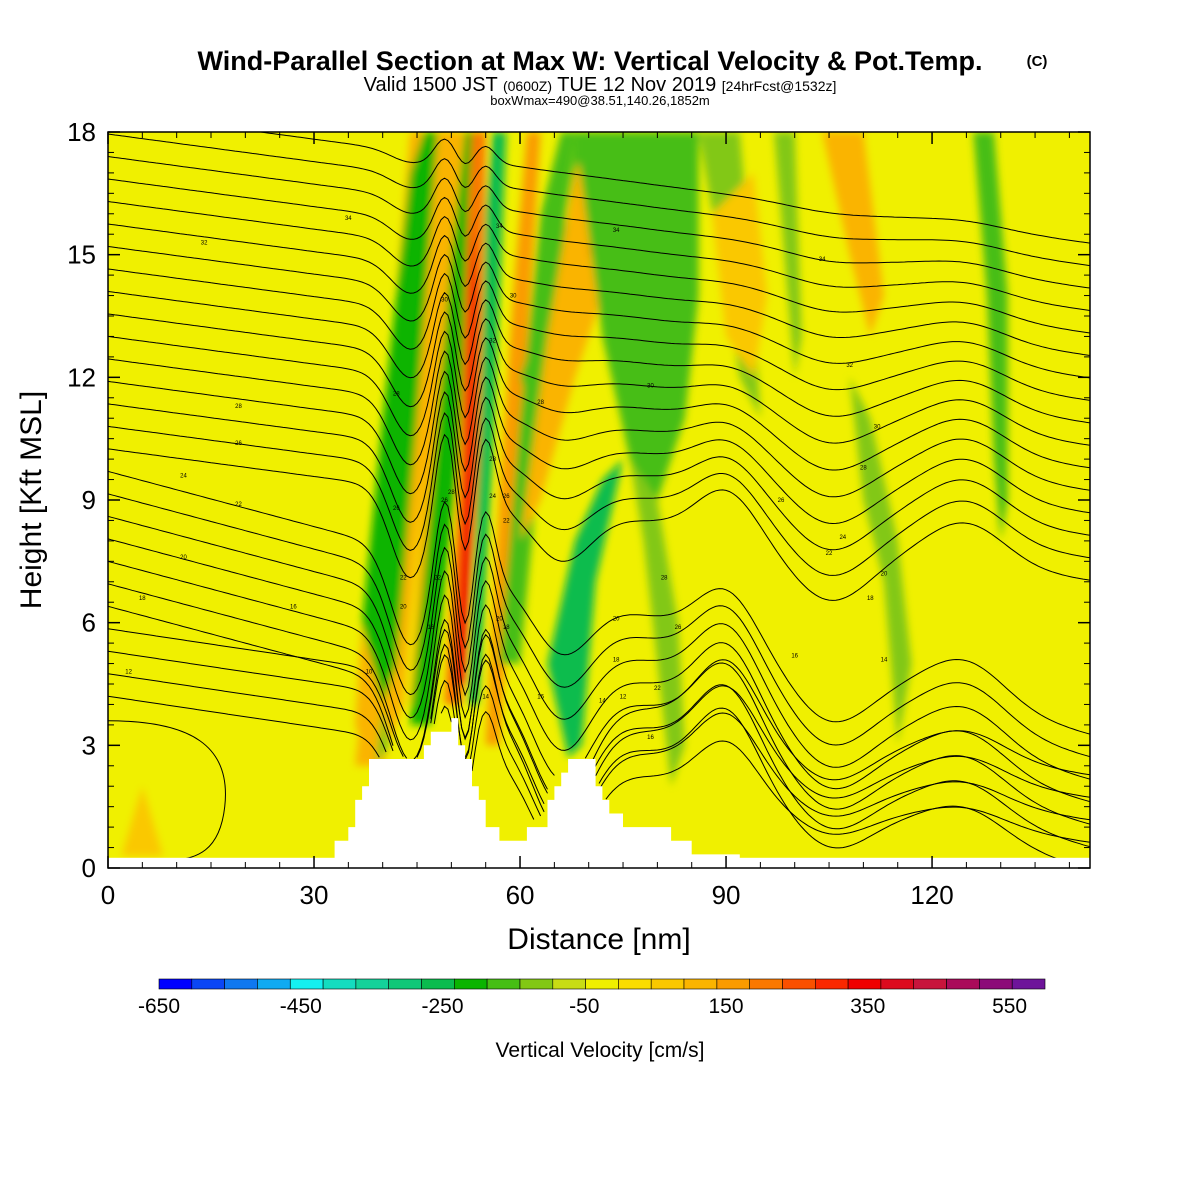  Describe the element at coordinates (128, 673) in the screenshot. I see `contour-label: 12` at that location.